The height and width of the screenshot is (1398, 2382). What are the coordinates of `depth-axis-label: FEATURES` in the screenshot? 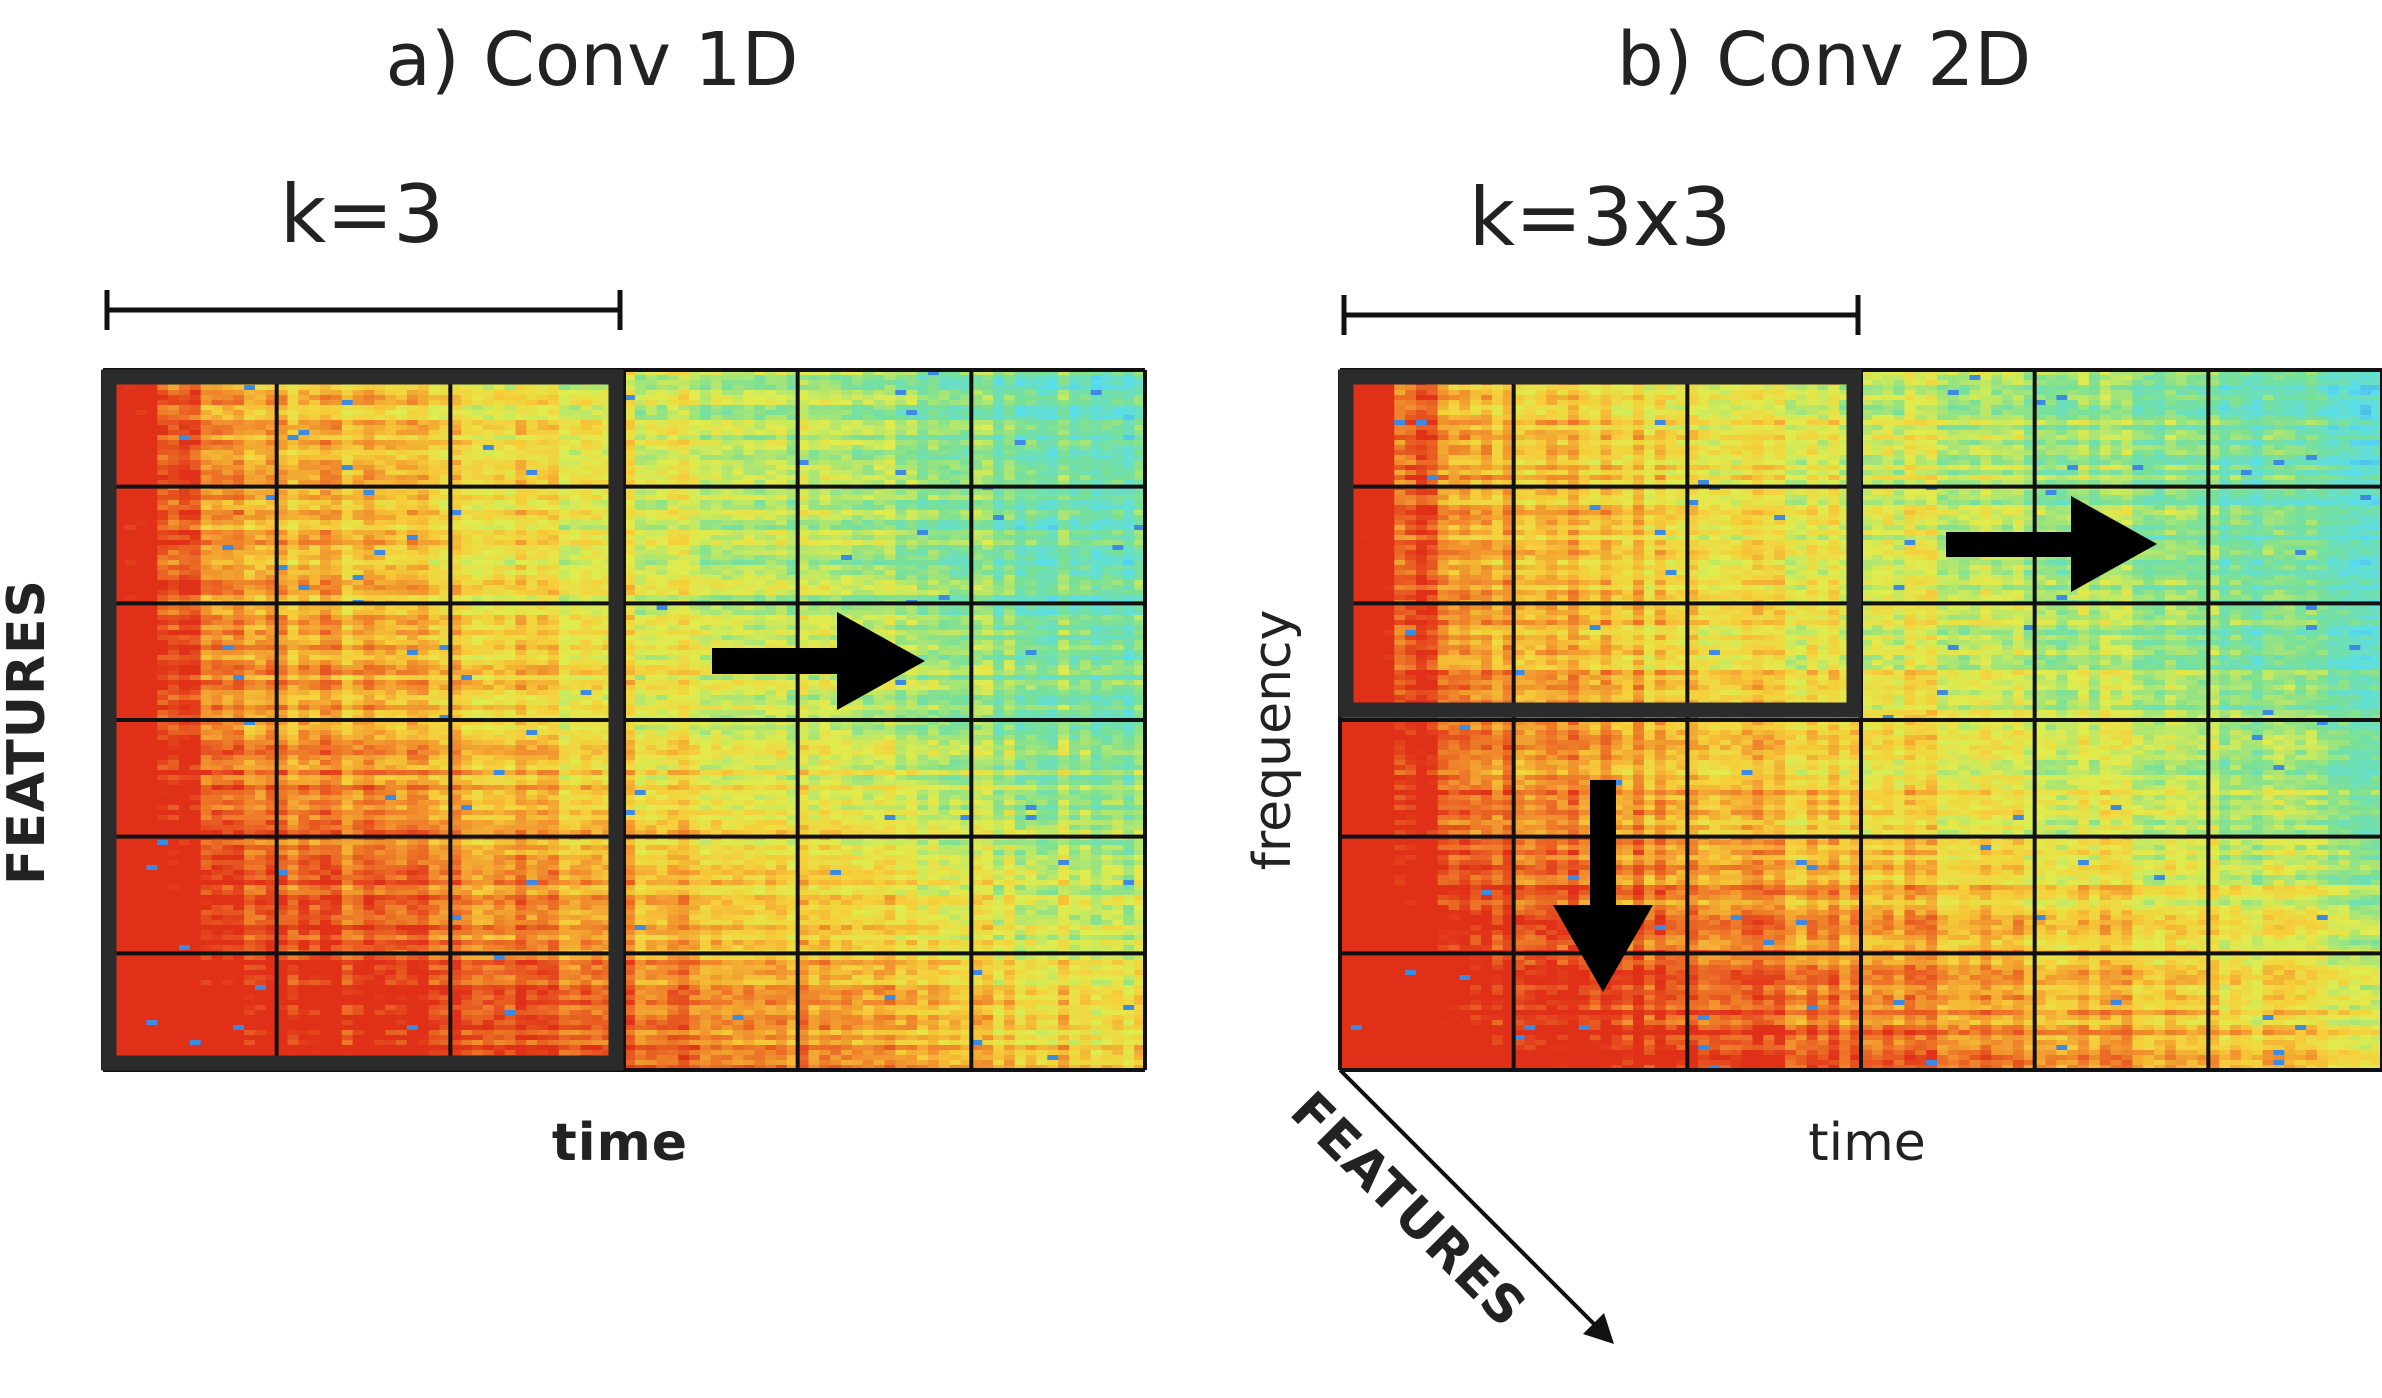 It's located at (1408, 1210).